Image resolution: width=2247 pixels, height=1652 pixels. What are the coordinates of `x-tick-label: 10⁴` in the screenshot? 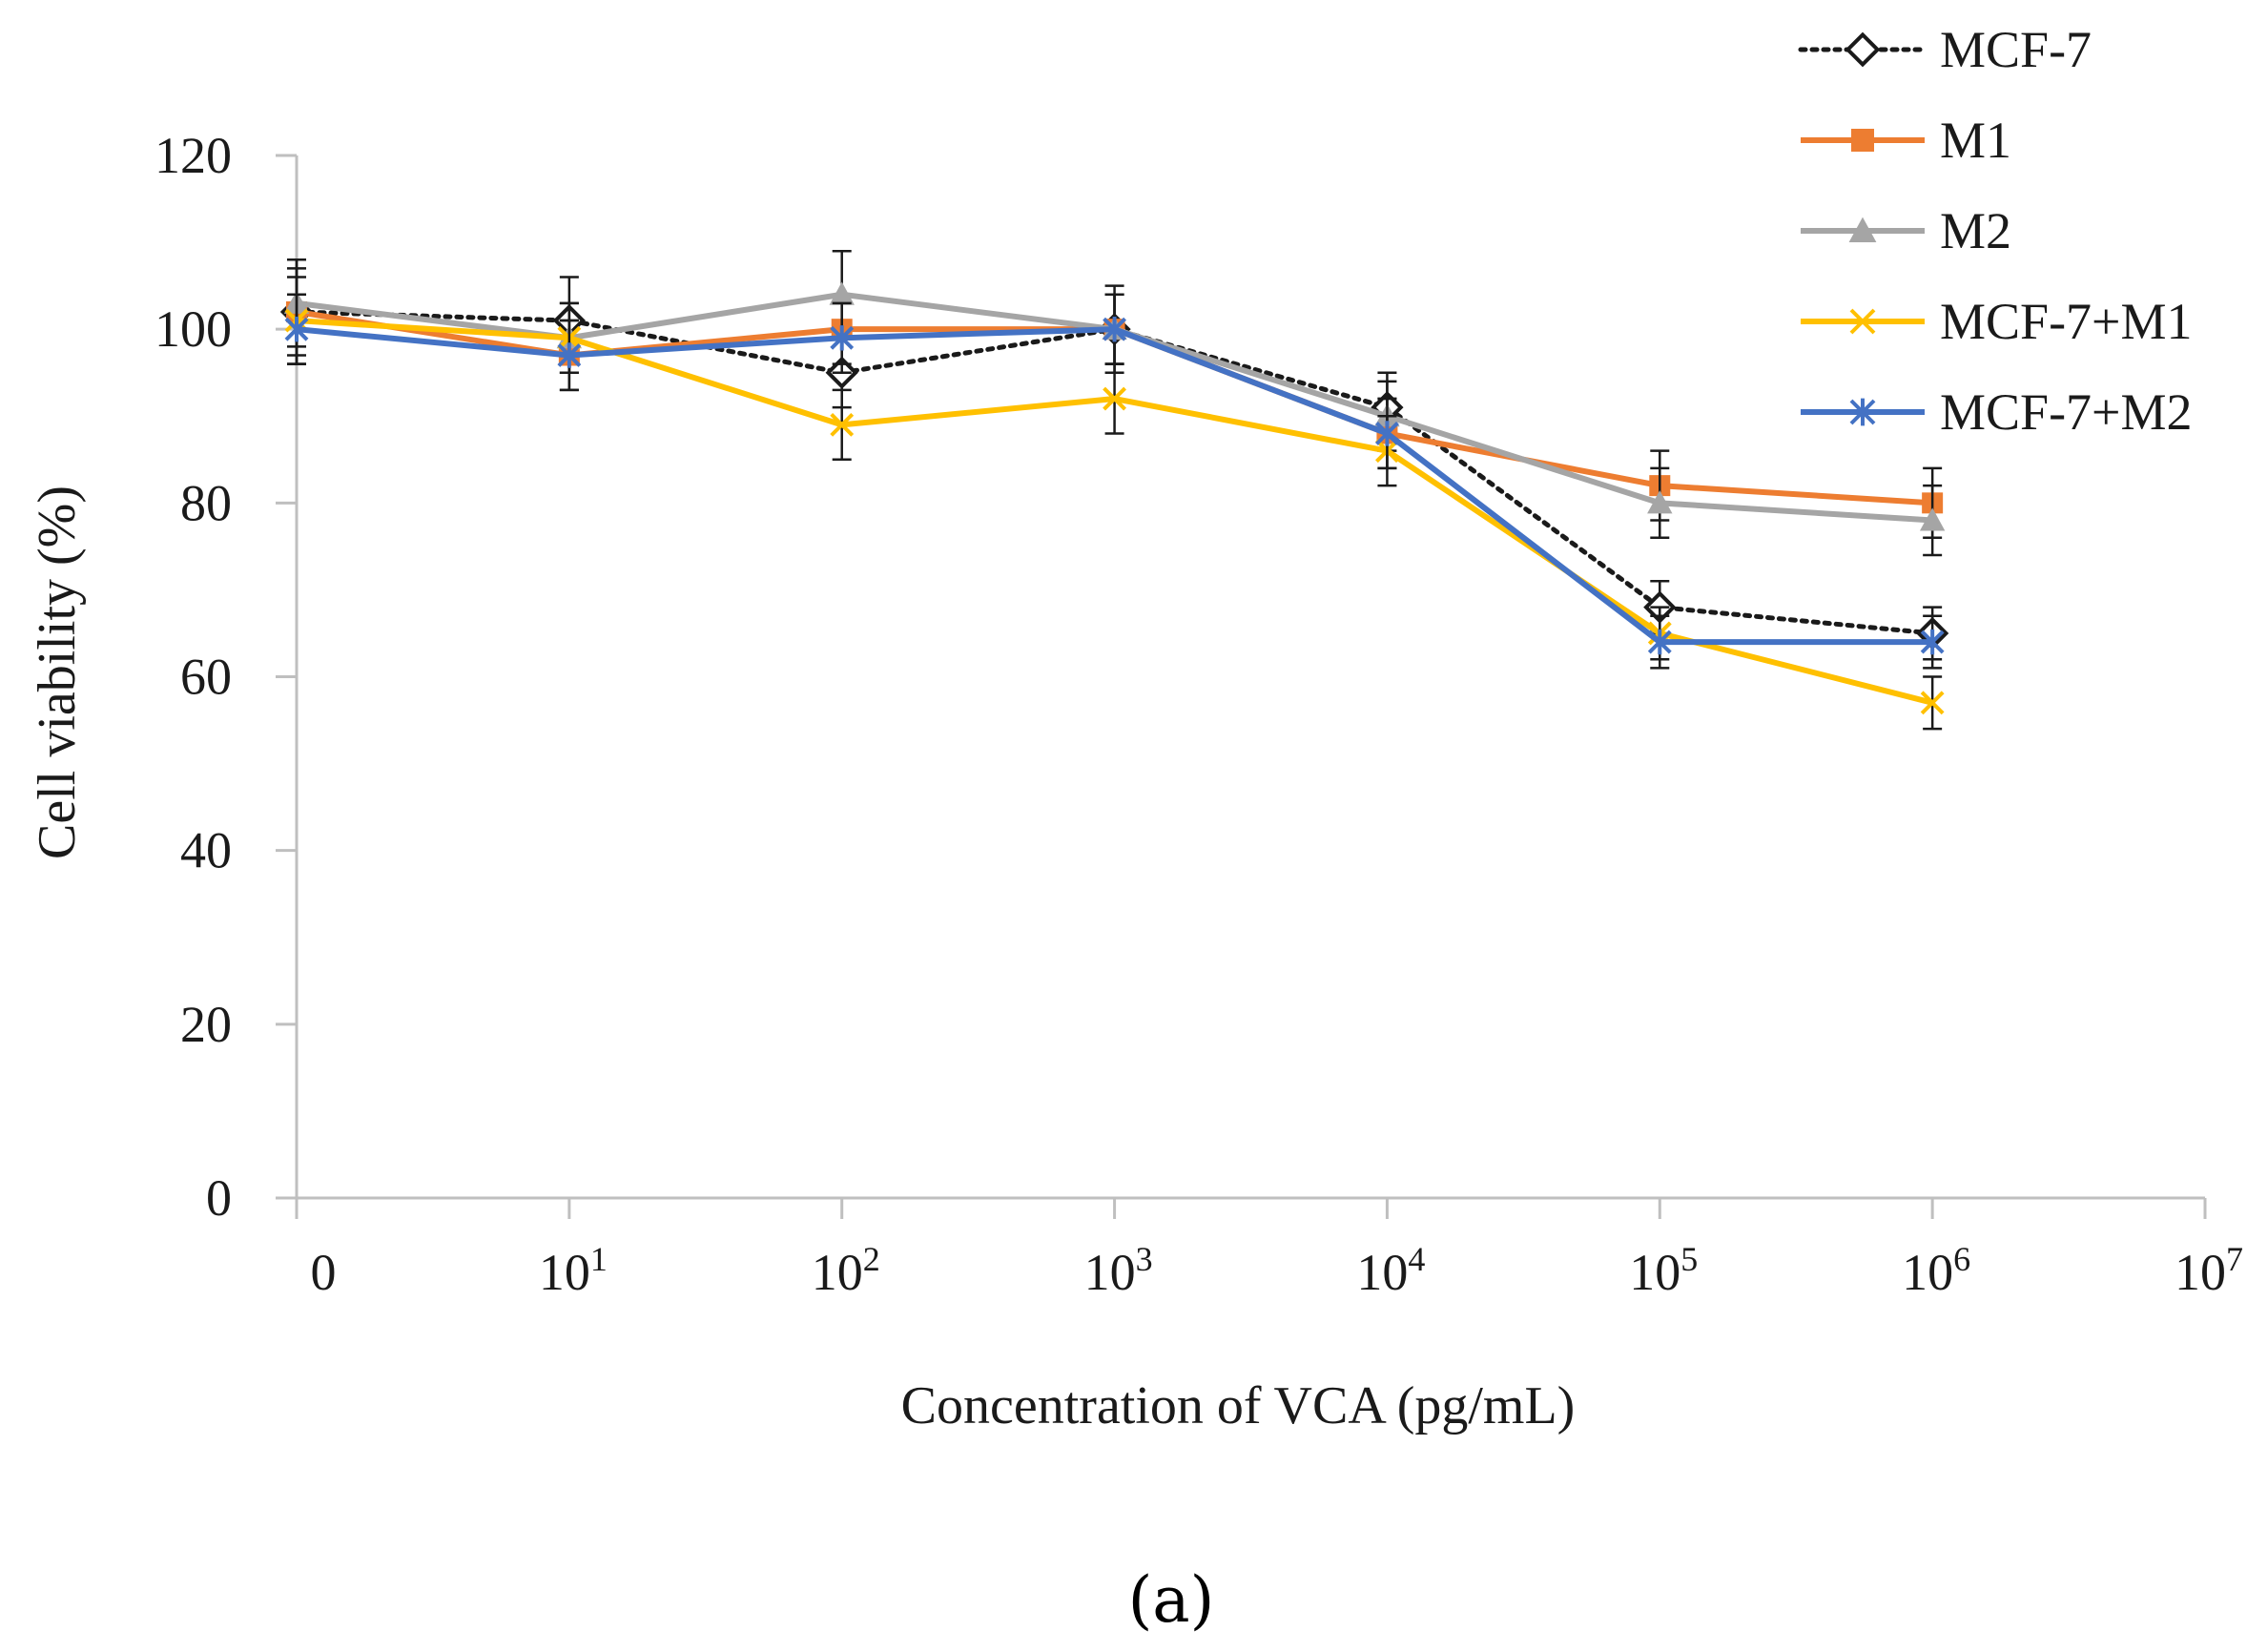 It's located at (1390, 1270).